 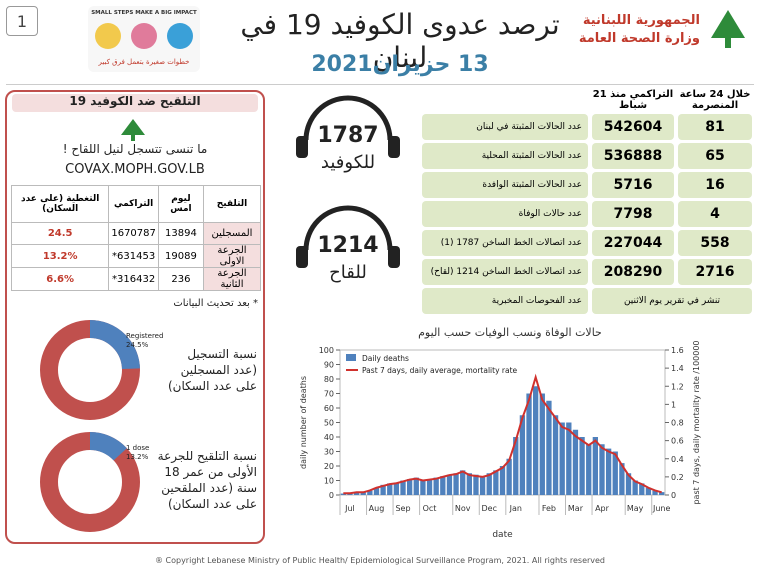 What do you see at coordinates (144, 336) in the screenshot?
I see `donut-name: Registered` at bounding box center [144, 336].